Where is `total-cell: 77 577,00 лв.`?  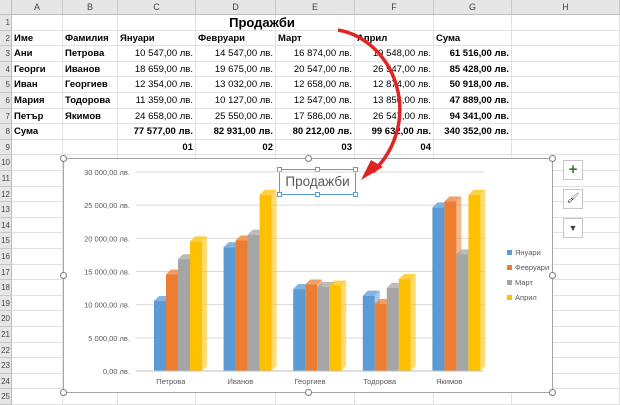
total-cell: 77 577,00 лв. is located at coordinates (163, 132).